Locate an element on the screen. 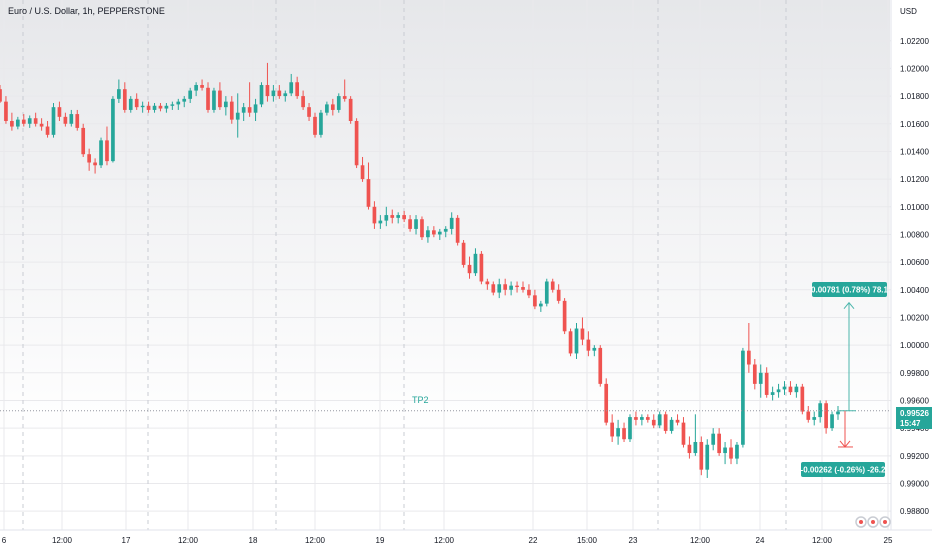 The image size is (932, 550). time-tick-label: 24 is located at coordinates (760, 540).